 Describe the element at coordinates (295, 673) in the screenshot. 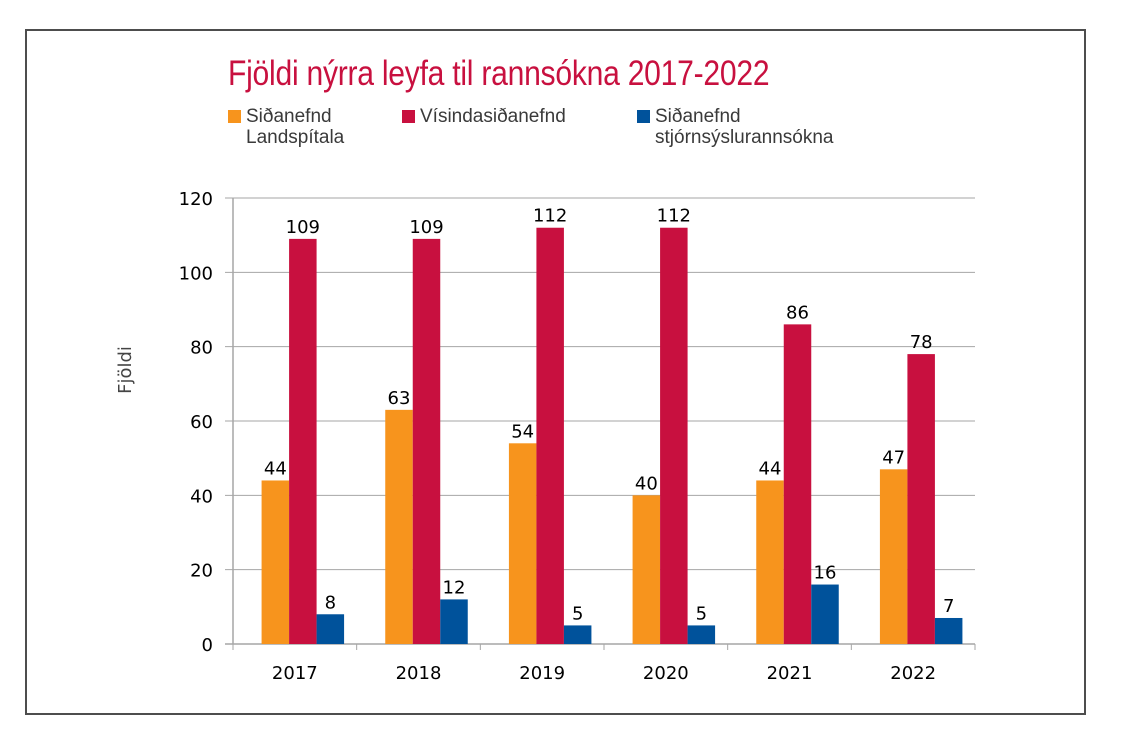

I see `x-tick-label: 2017` at that location.